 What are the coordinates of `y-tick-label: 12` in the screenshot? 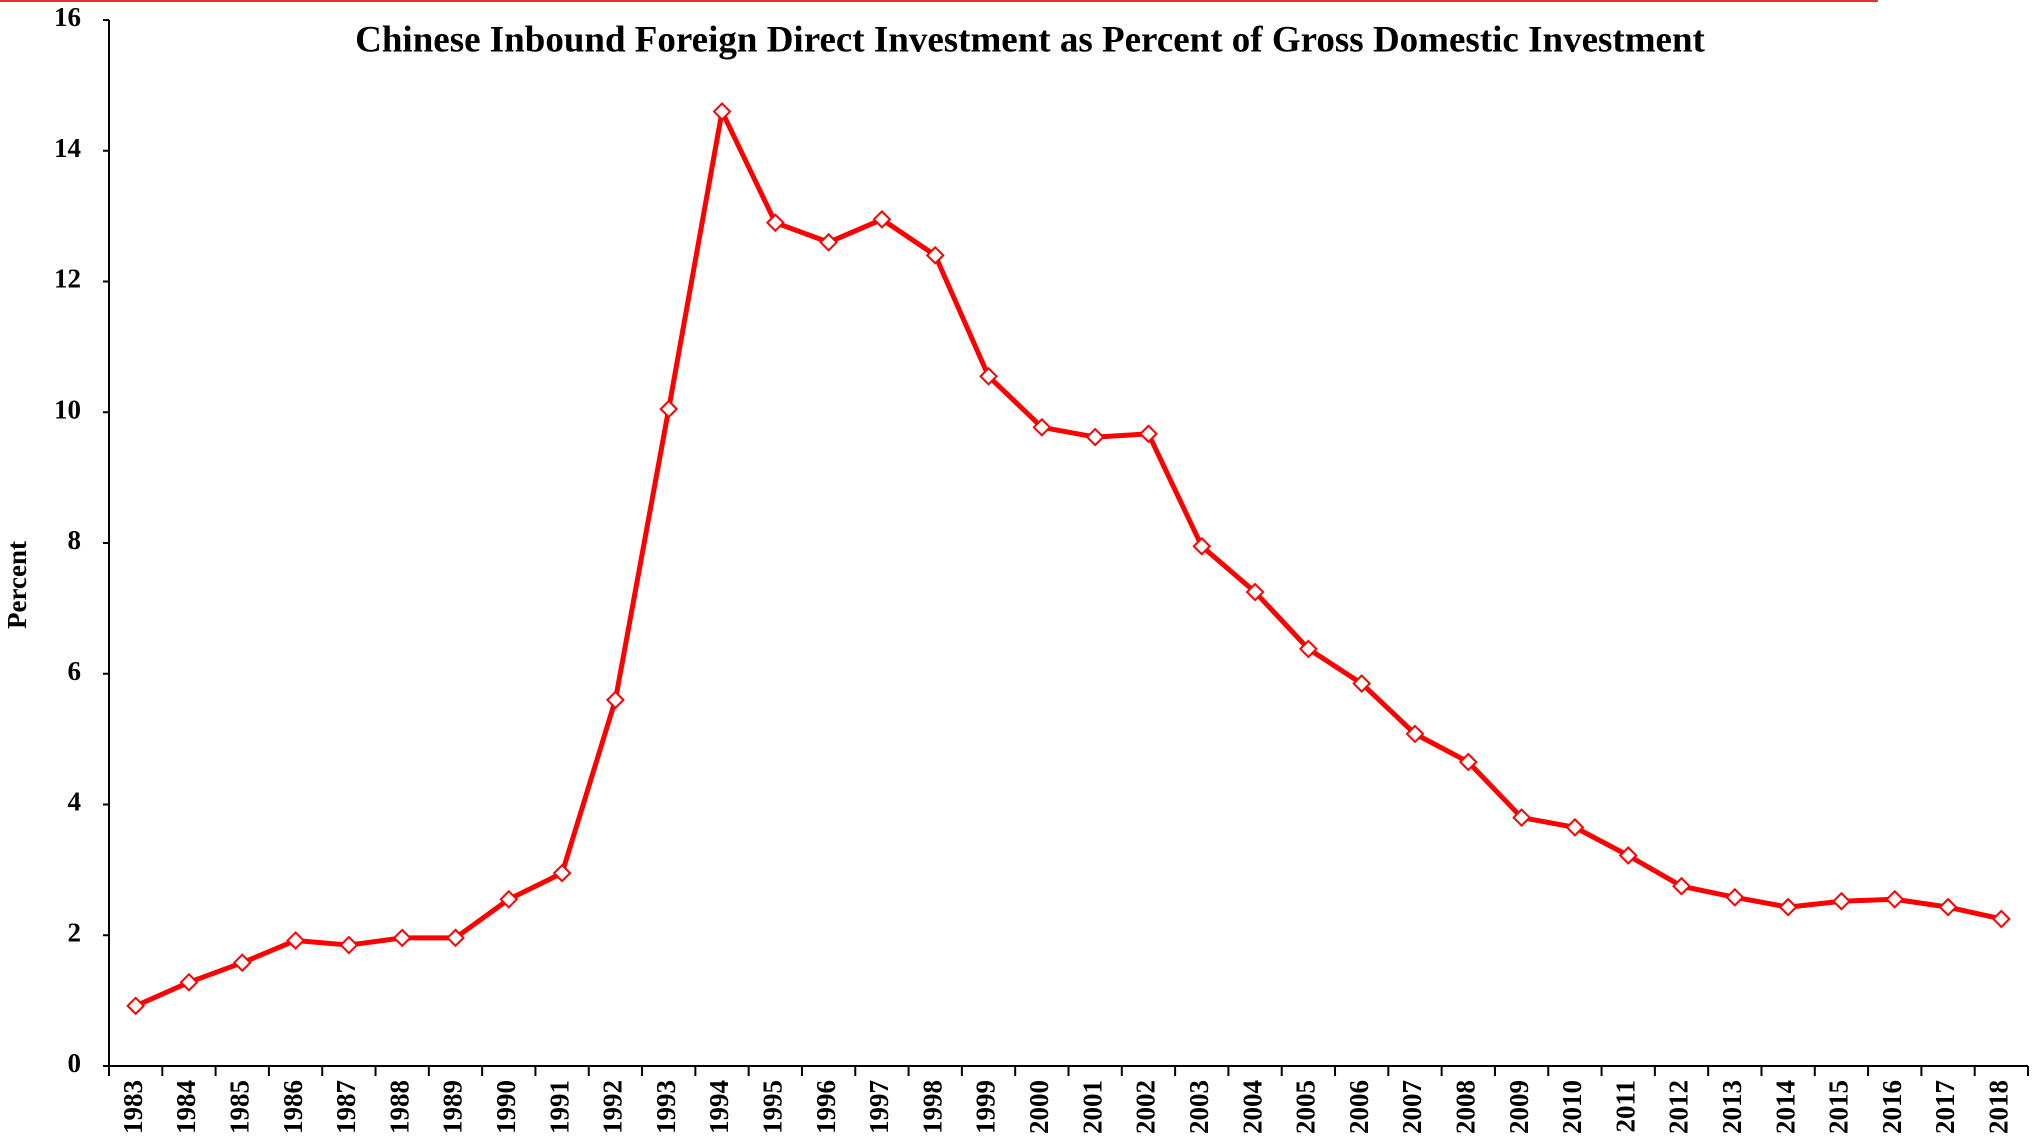 It's located at (67, 279).